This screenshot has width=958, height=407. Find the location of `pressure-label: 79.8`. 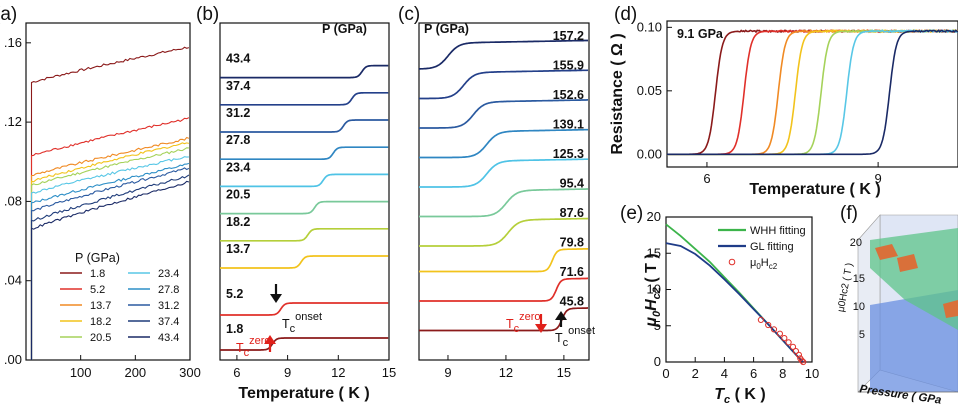

pressure-label: 79.8 is located at coordinates (572, 243).